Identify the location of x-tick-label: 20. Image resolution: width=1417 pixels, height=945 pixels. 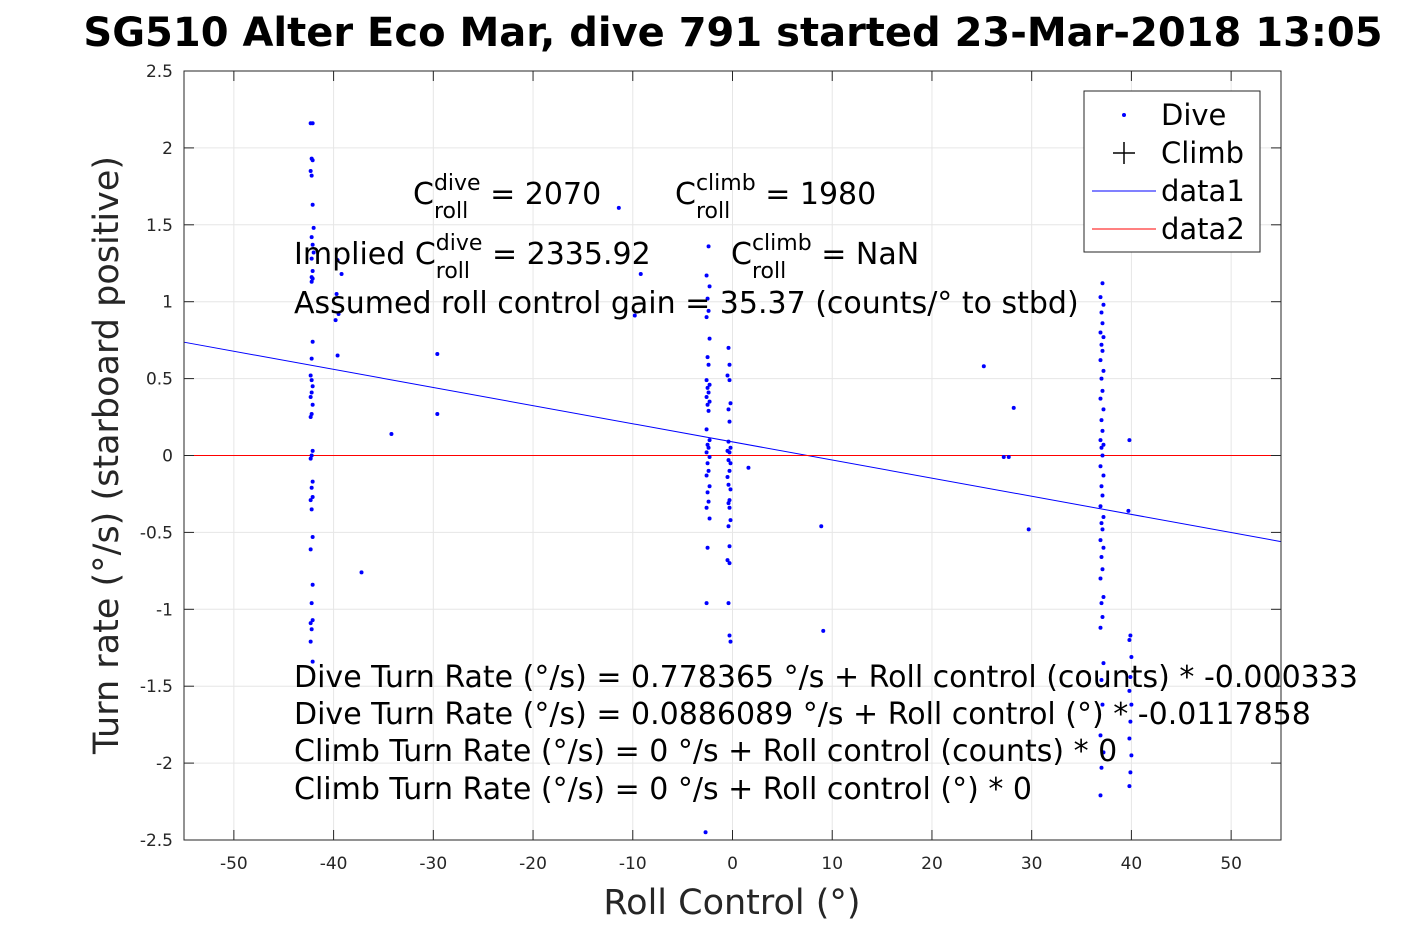
(932, 864).